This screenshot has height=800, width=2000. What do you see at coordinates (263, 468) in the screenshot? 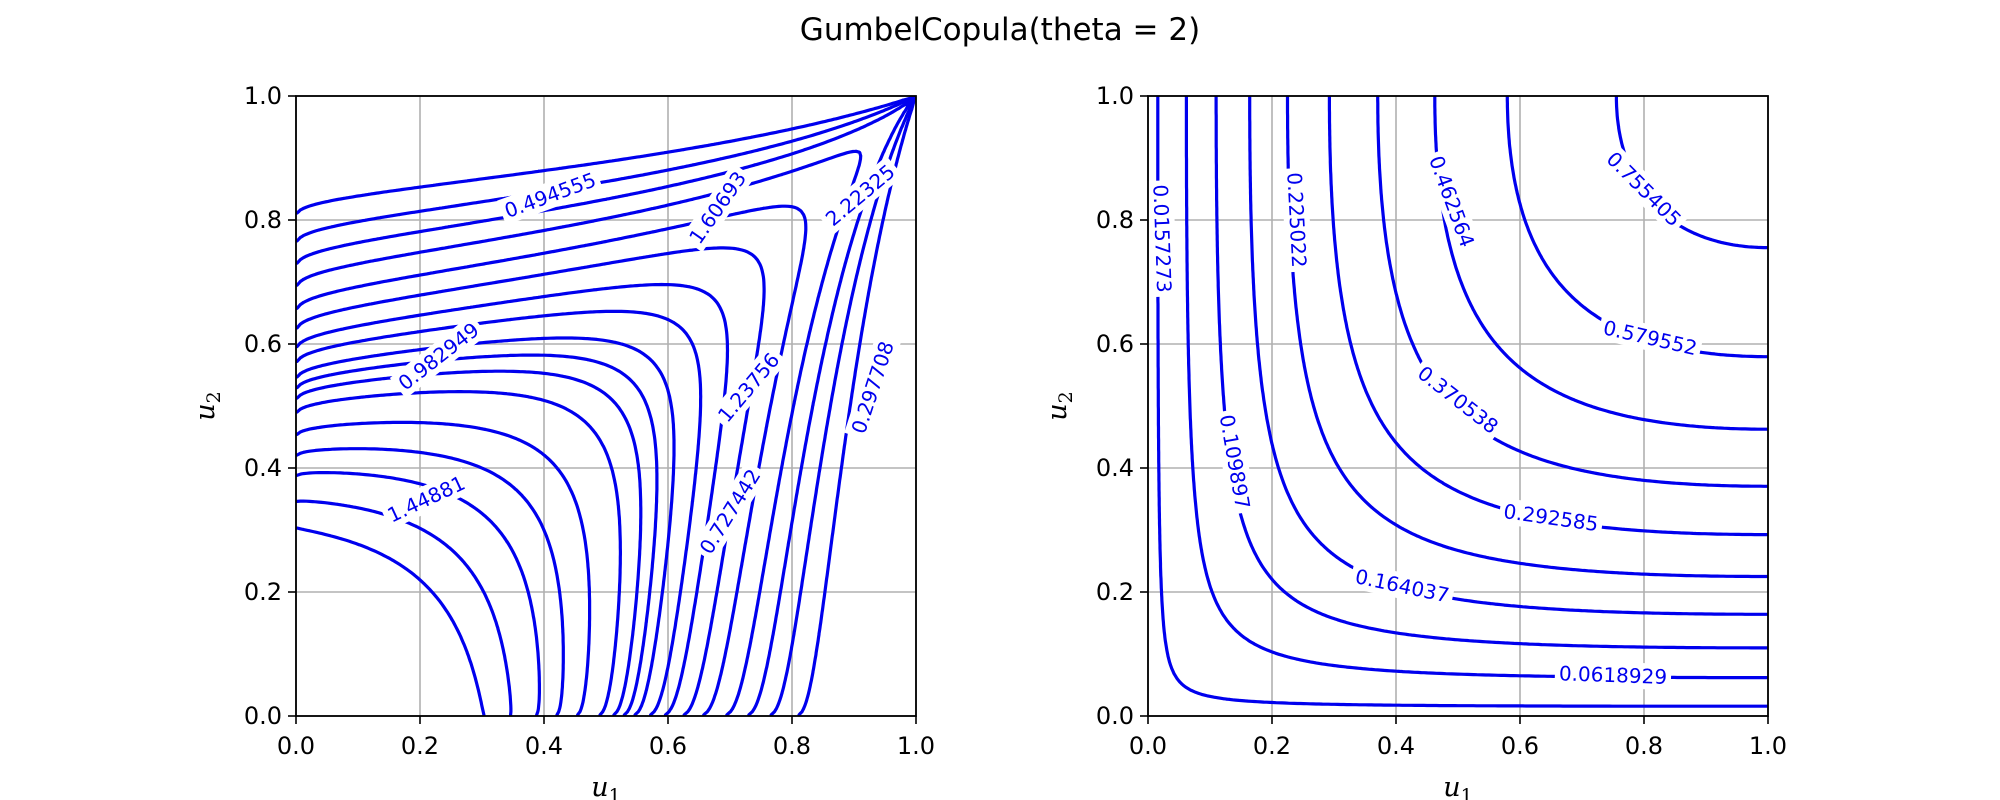
I see `pdf-ytick-label: 0.4` at bounding box center [263, 468].